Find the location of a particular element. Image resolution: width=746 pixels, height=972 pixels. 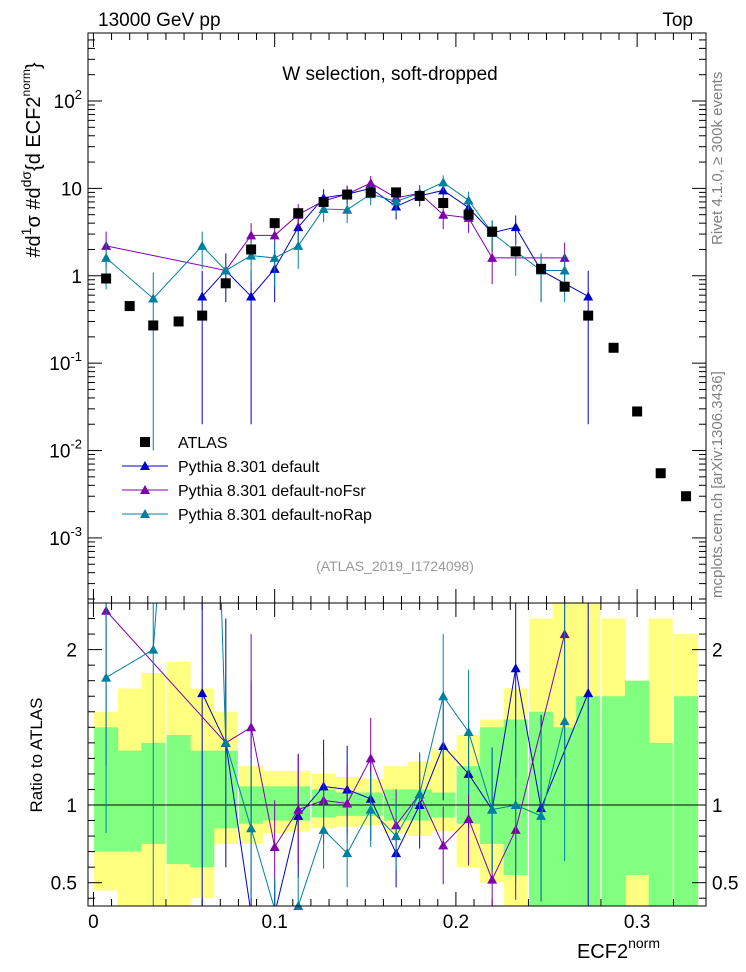

main-y-title: #d1σ #ddσ{d ECF2norm} is located at coordinates (31, 159).